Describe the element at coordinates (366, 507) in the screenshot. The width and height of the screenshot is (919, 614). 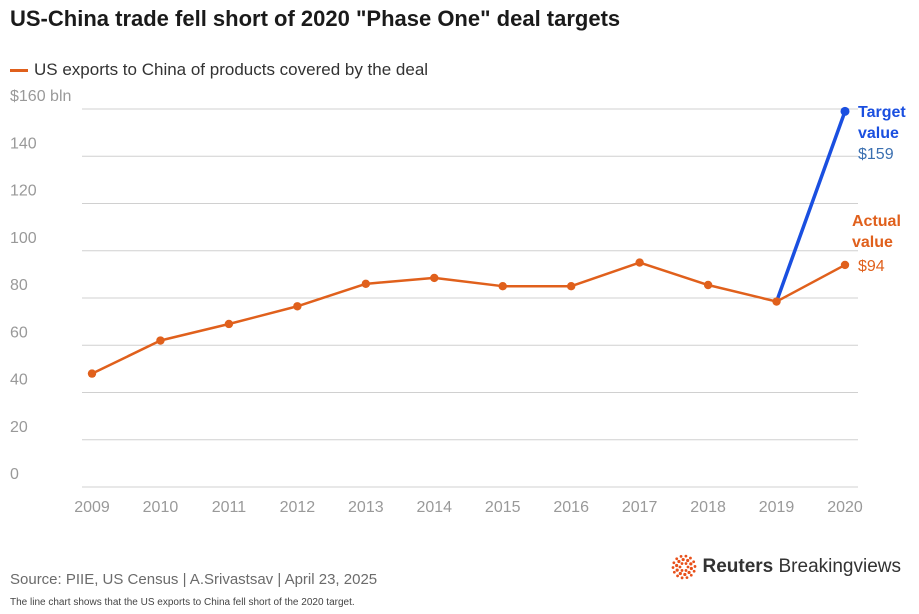
I see `x-tick-label-2013: 2013` at that location.